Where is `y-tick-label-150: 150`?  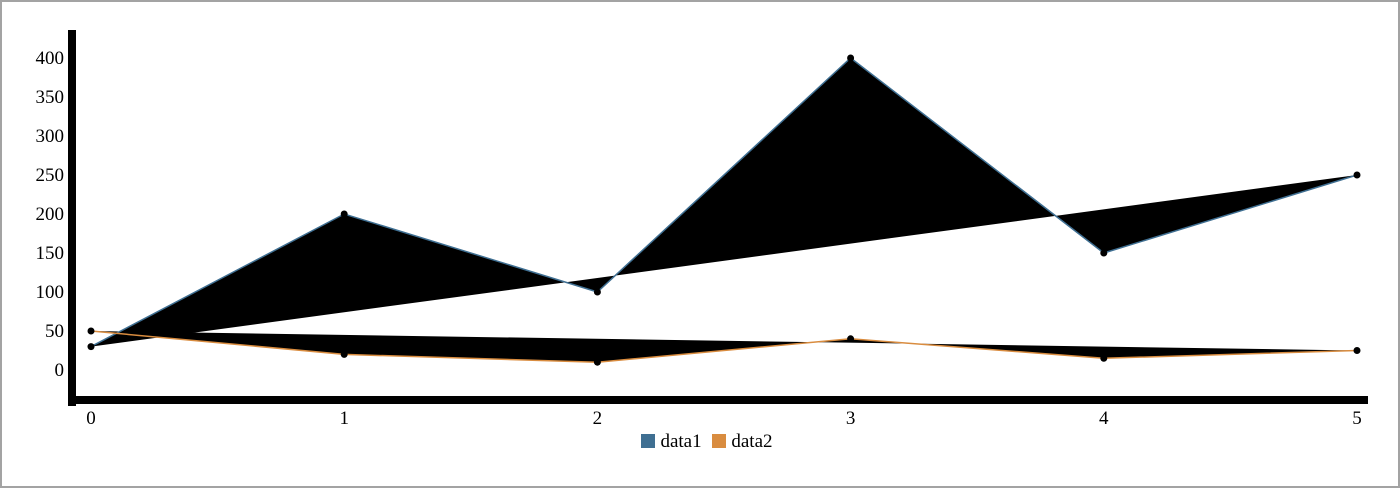
y-tick-label-150: 150 is located at coordinates (50, 253).